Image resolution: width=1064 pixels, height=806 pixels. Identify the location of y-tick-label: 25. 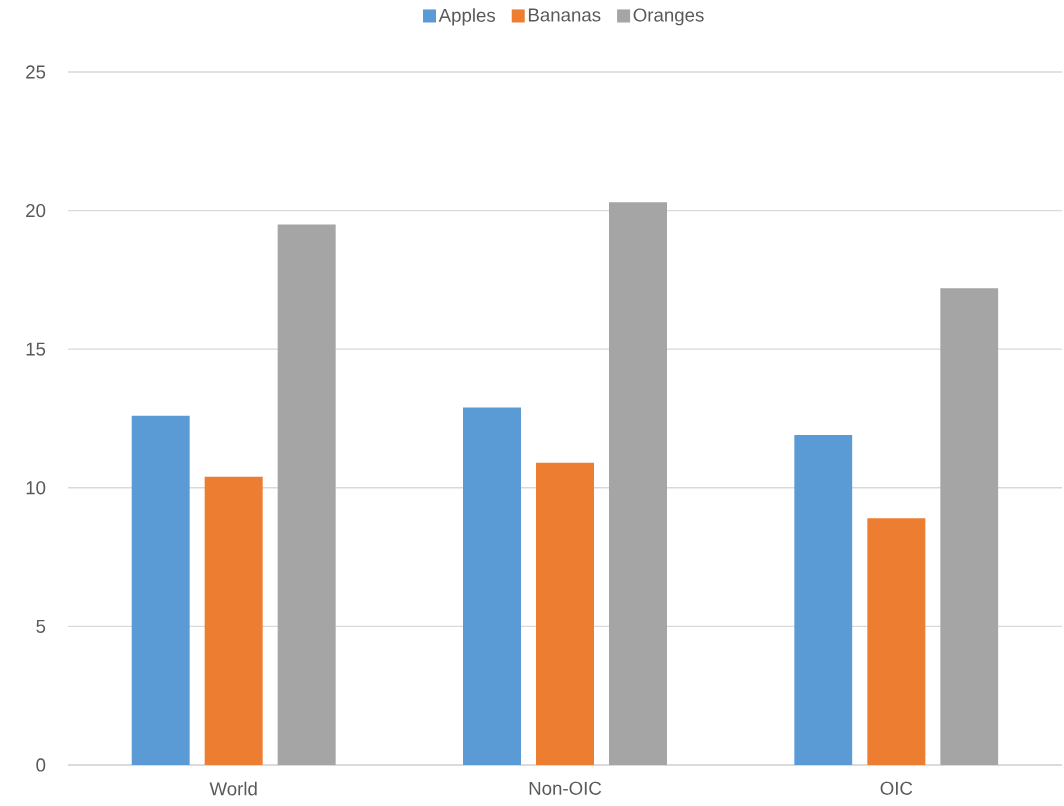
(36, 72).